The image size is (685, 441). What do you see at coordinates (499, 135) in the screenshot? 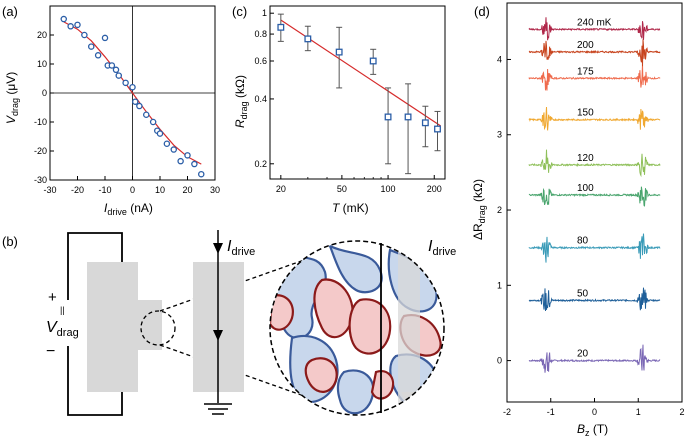
I see `panel-d-ytick-label: 3` at bounding box center [499, 135].